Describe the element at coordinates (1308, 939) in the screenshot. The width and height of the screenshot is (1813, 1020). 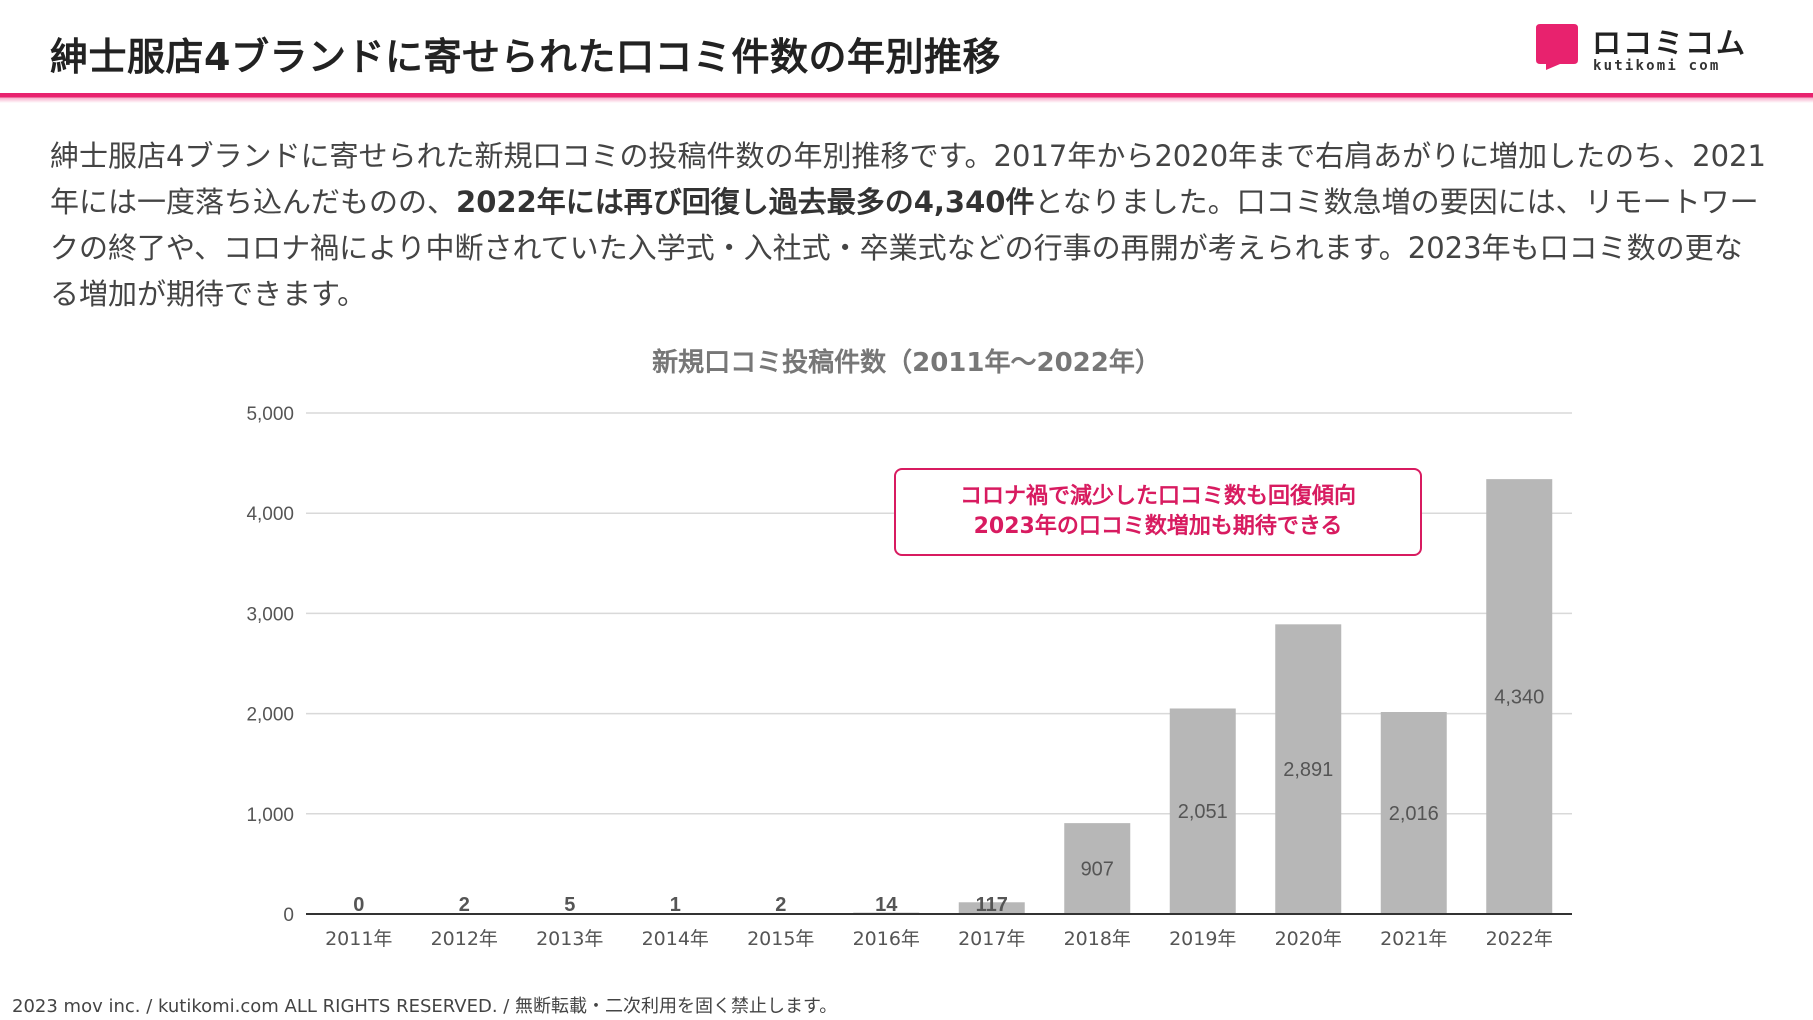
I see `x-tick-label: 2020年` at that location.